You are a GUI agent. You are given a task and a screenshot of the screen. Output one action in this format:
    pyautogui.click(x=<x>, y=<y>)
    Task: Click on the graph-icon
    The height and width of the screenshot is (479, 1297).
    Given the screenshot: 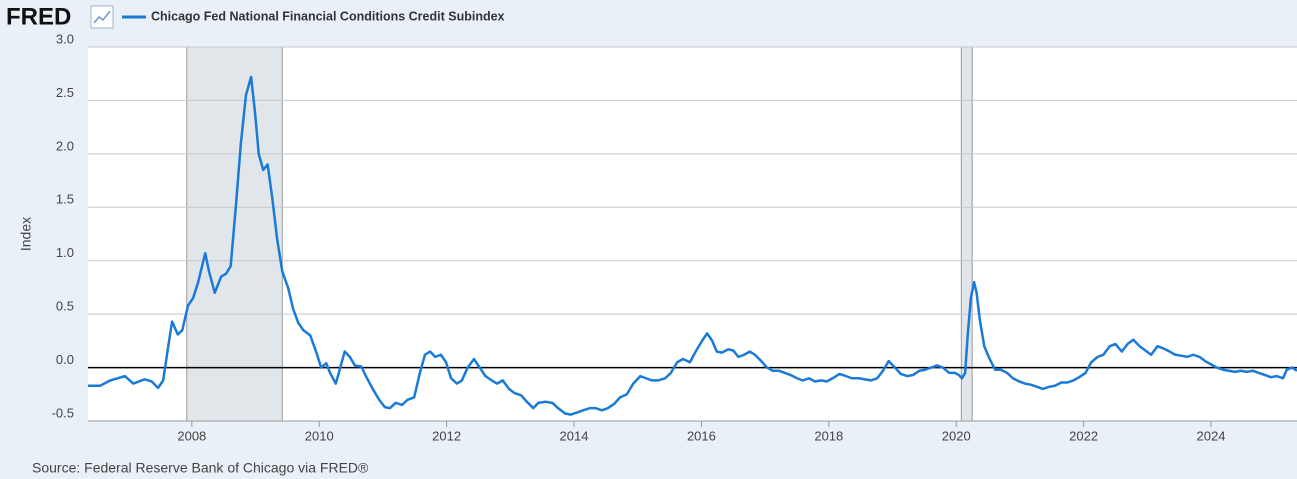 What is the action you would take?
    pyautogui.click(x=102, y=17)
    